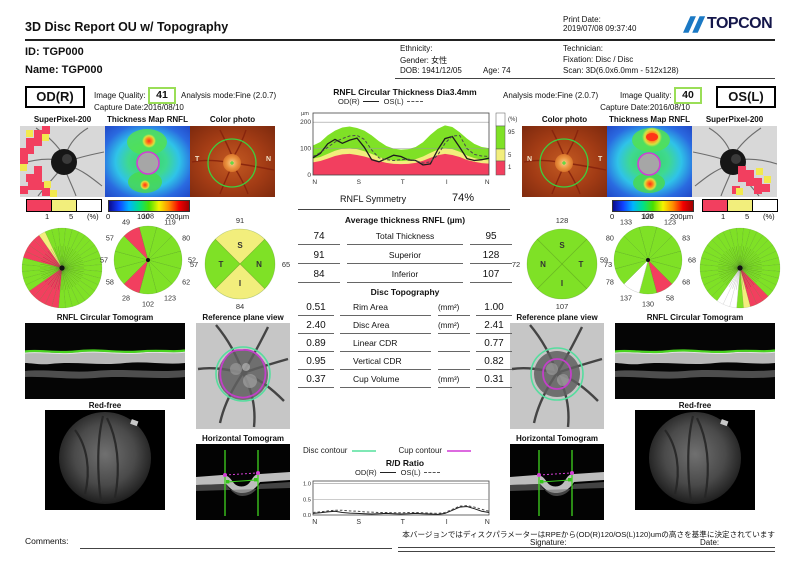  Describe the element at coordinates (325, 450) in the screenshot. I see `disc-contour-label: Disc contour` at that location.